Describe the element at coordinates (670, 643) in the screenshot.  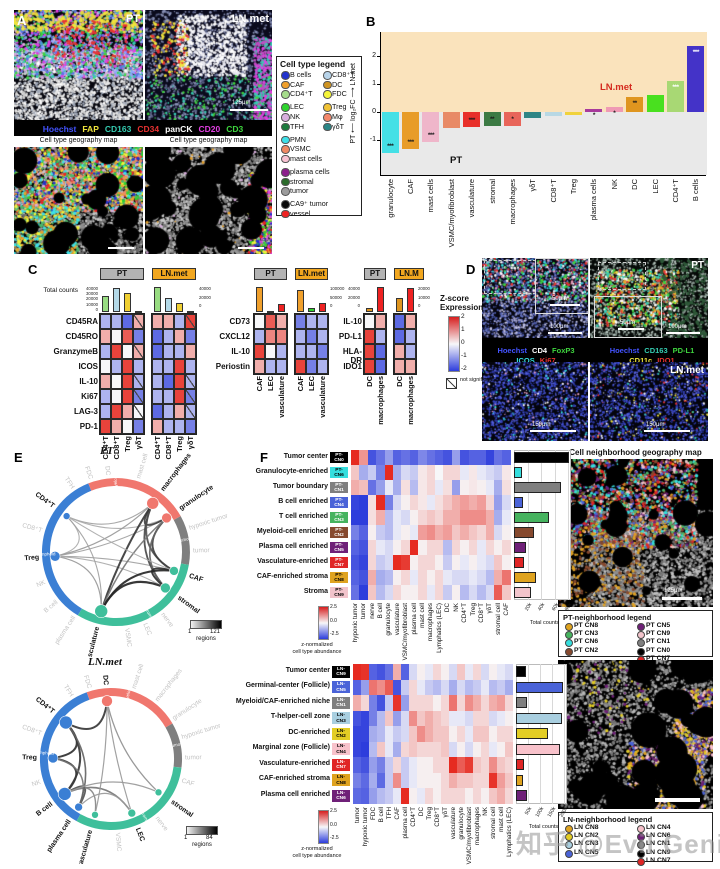
I see `legend-item: PT CN1` at that location.